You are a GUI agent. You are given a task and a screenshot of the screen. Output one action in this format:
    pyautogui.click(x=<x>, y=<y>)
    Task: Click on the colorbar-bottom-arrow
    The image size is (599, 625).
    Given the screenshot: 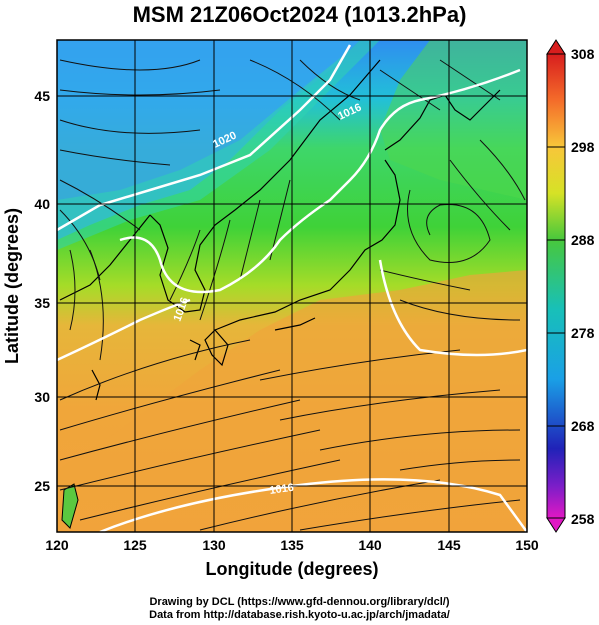 What is the action you would take?
    pyautogui.click(x=556, y=525)
    